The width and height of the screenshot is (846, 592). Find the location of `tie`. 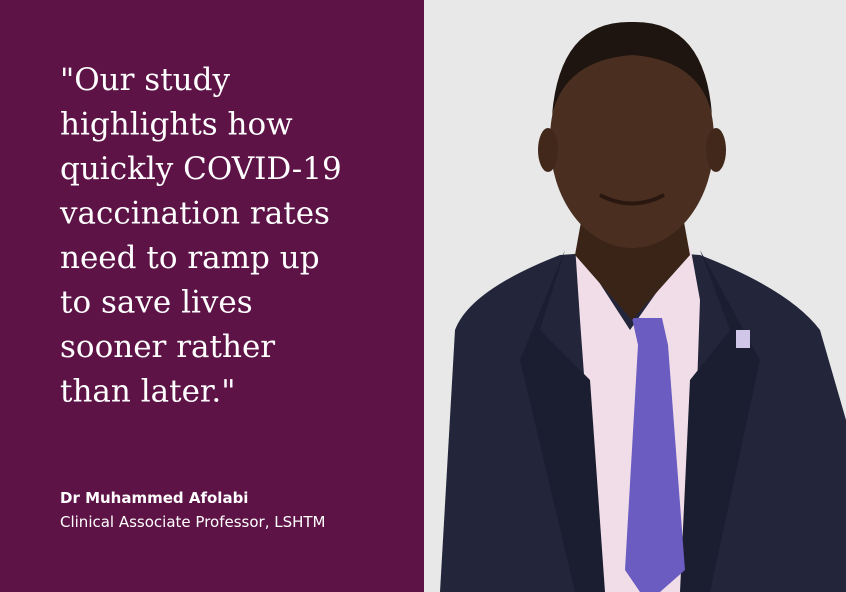

tie is located at coordinates (655, 455).